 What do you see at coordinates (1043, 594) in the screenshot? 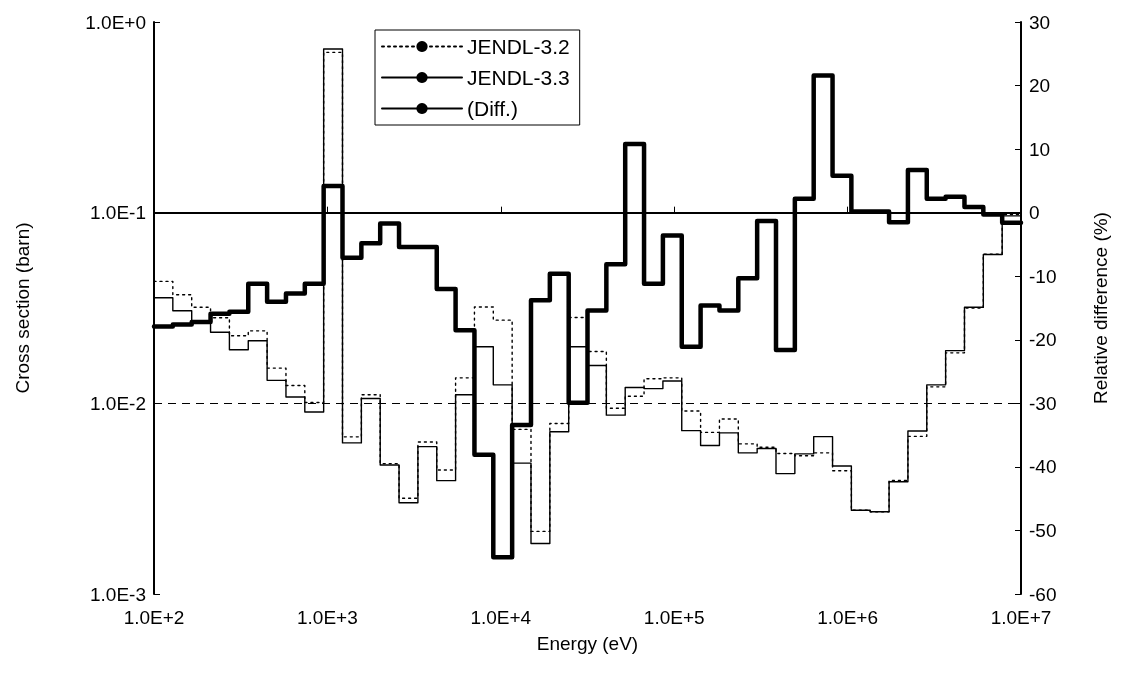
I see `y2-tick-label: -60` at bounding box center [1043, 594].